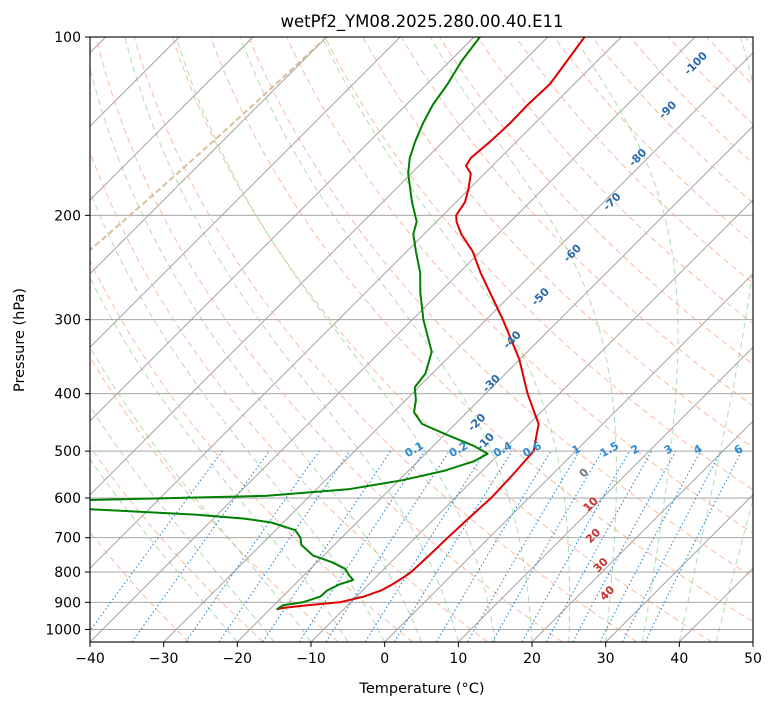  What do you see at coordinates (67, 539) in the screenshot?
I see `y-tick-label: 700` at bounding box center [67, 539].